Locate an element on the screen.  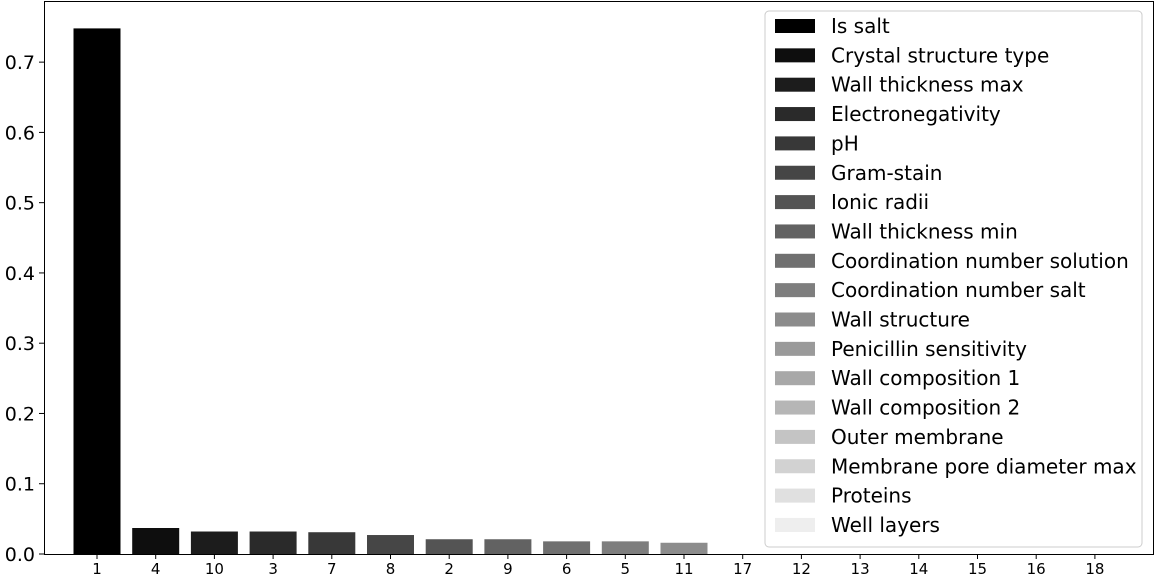
legend-label-8: Wall thickness min is located at coordinates (924, 231).